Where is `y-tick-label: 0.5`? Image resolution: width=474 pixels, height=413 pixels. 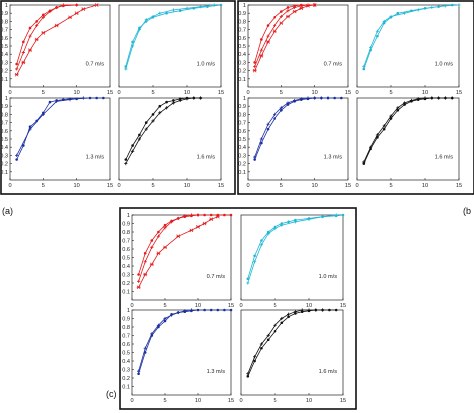
y-tick-label: 0.5 is located at coordinates (4, 47).